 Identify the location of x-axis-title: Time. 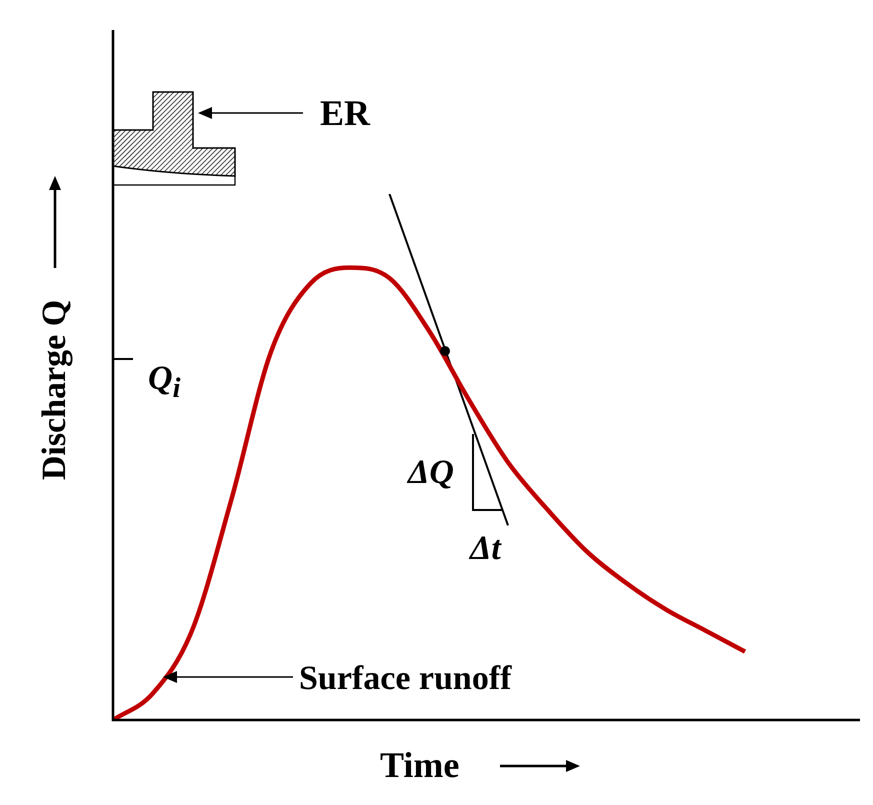
(420, 765).